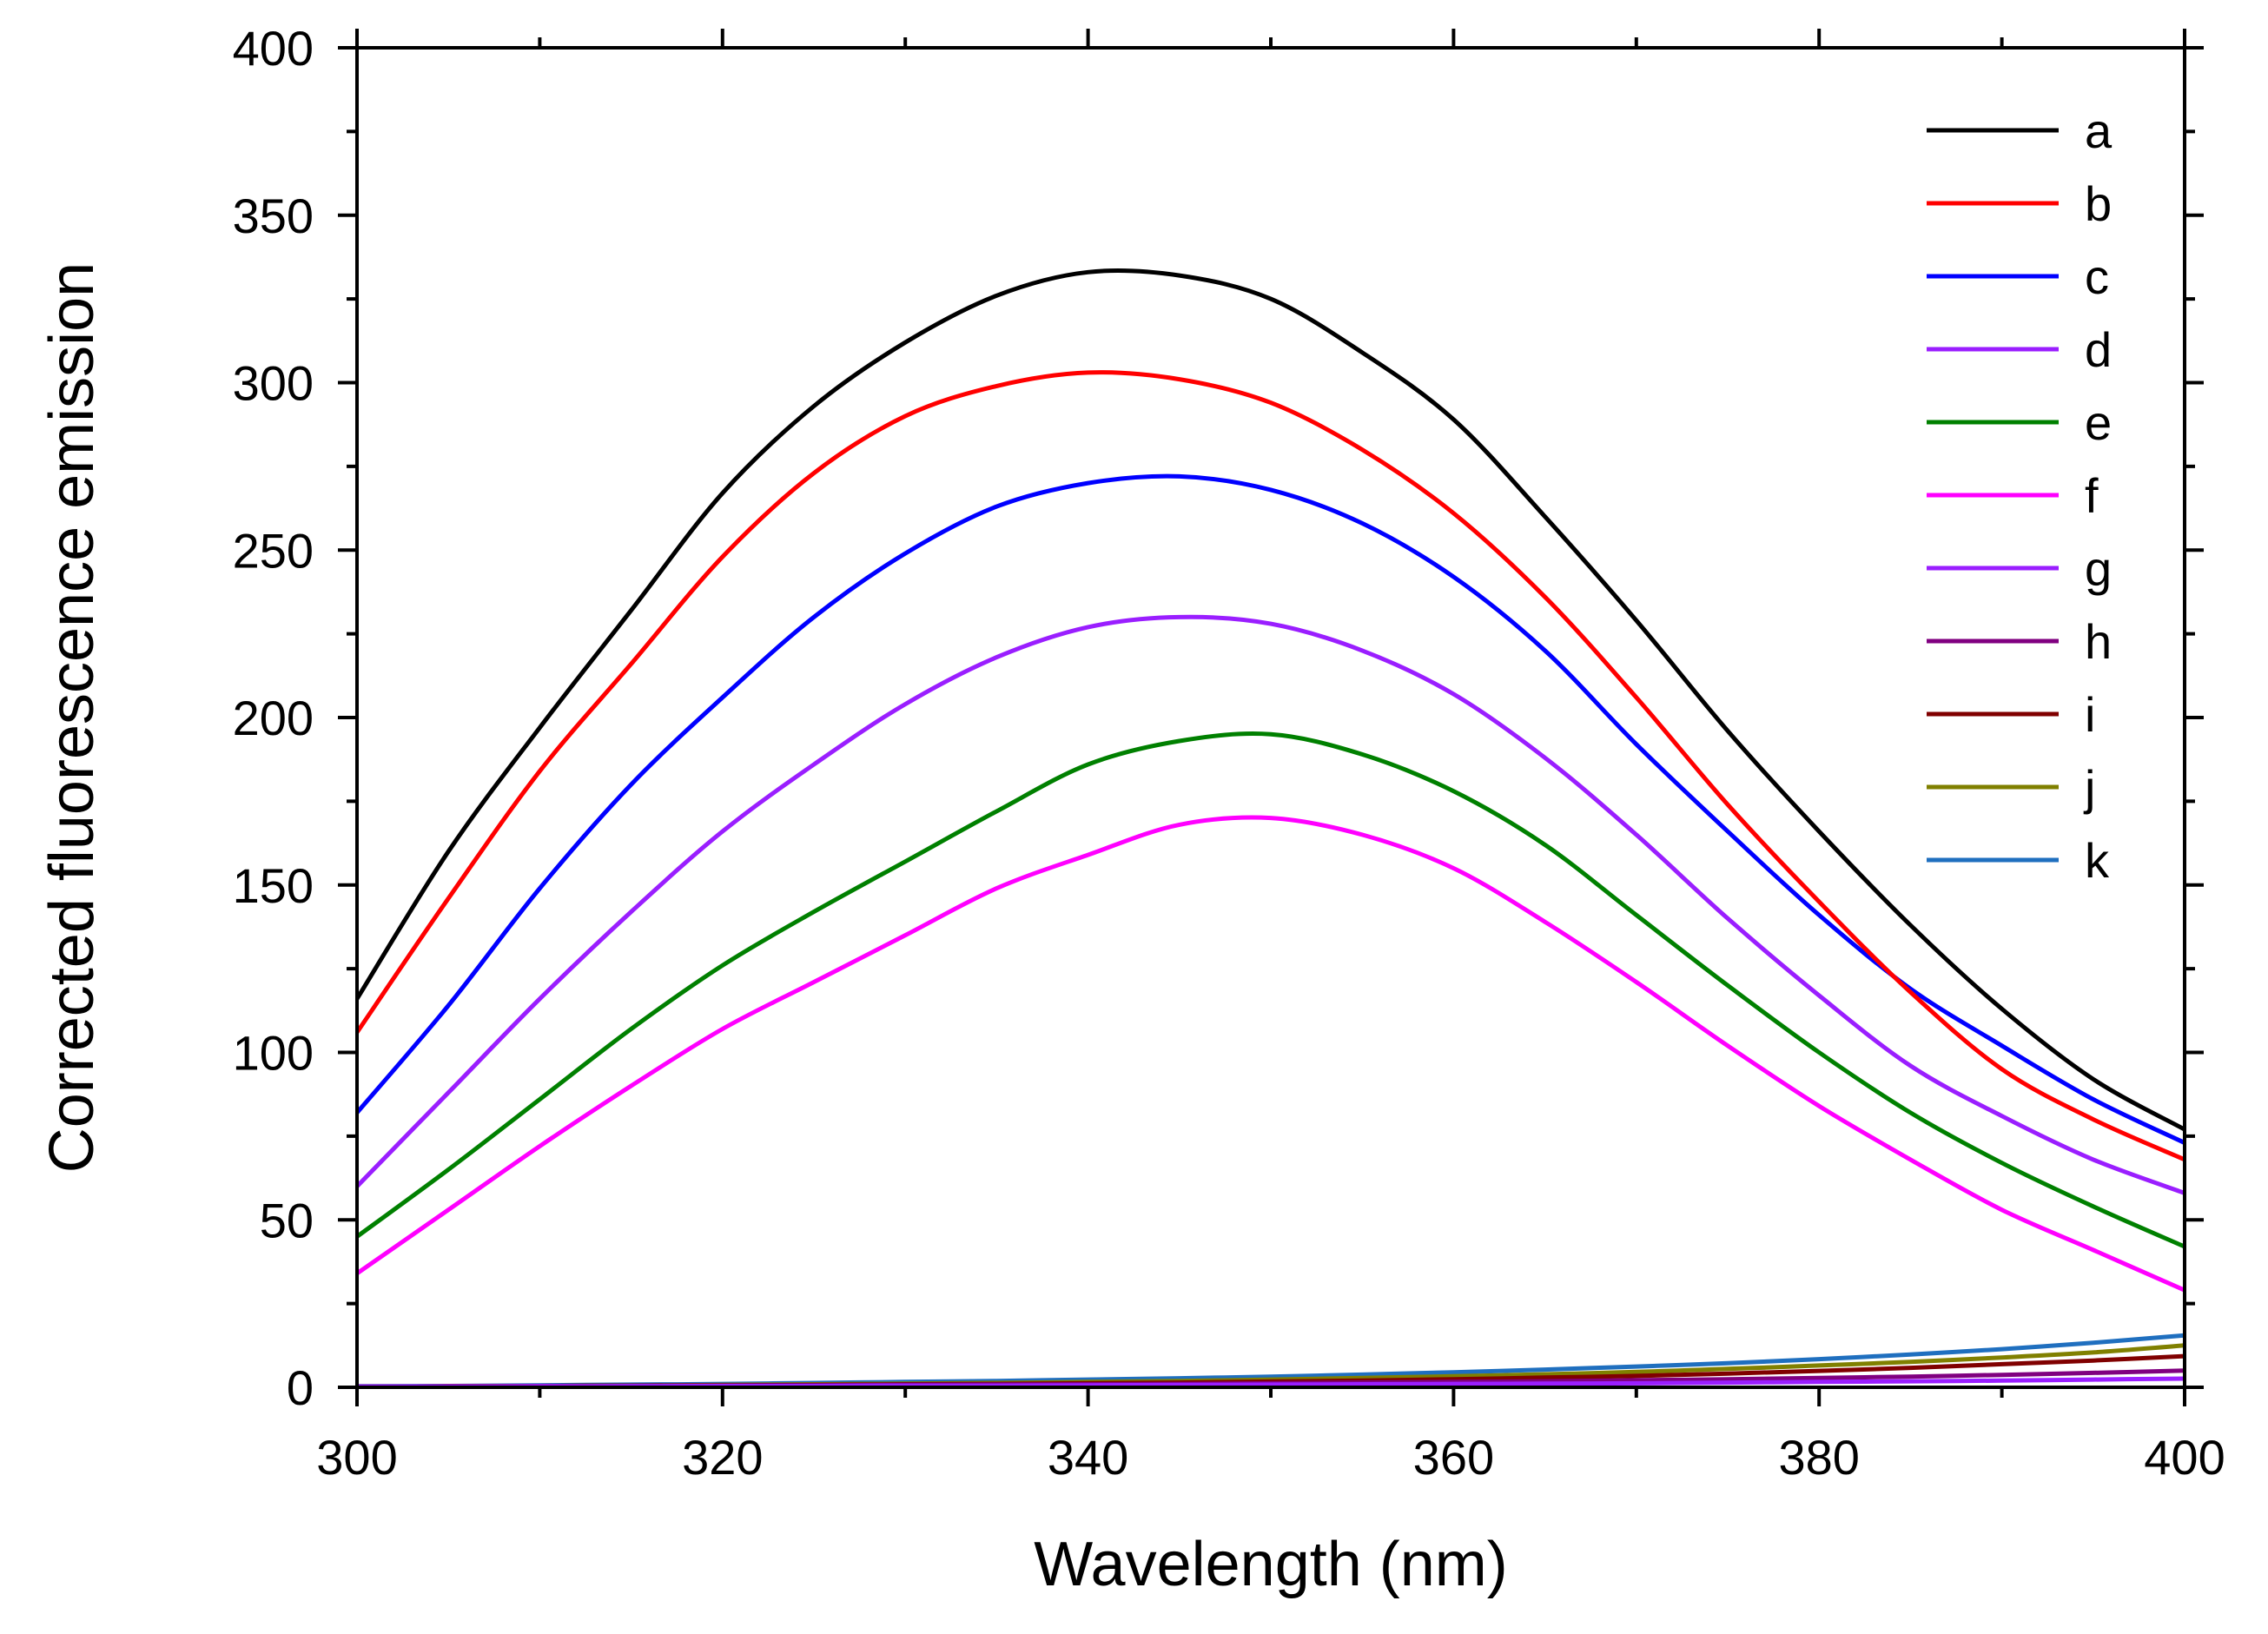 The image size is (2268, 1634). Describe the element at coordinates (2098, 569) in the screenshot. I see `legend-label: g` at that location.